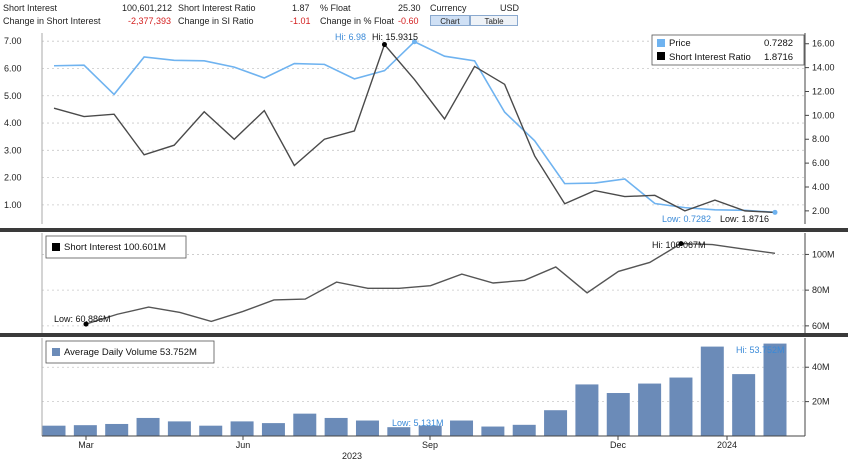 The height and width of the screenshot is (464, 848). I want to click on si-high-annotation: Hi: 106.067M, so click(679, 245).